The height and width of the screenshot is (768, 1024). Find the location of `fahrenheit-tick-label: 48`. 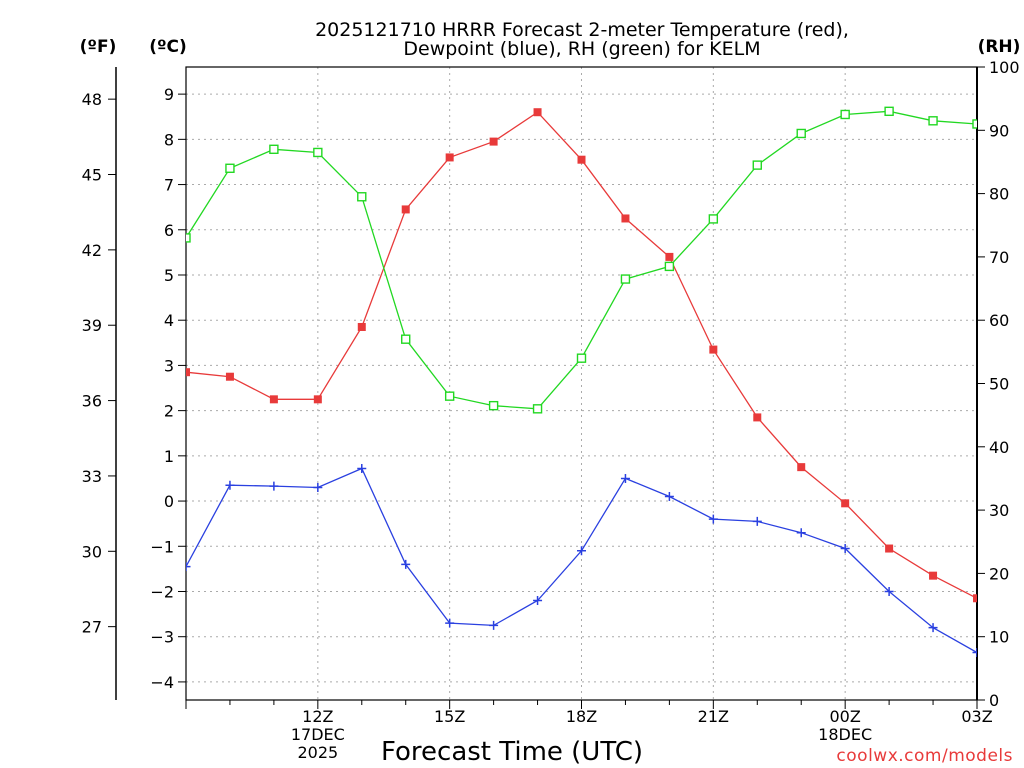

fahrenheit-tick-label: 48 is located at coordinates (92, 99).